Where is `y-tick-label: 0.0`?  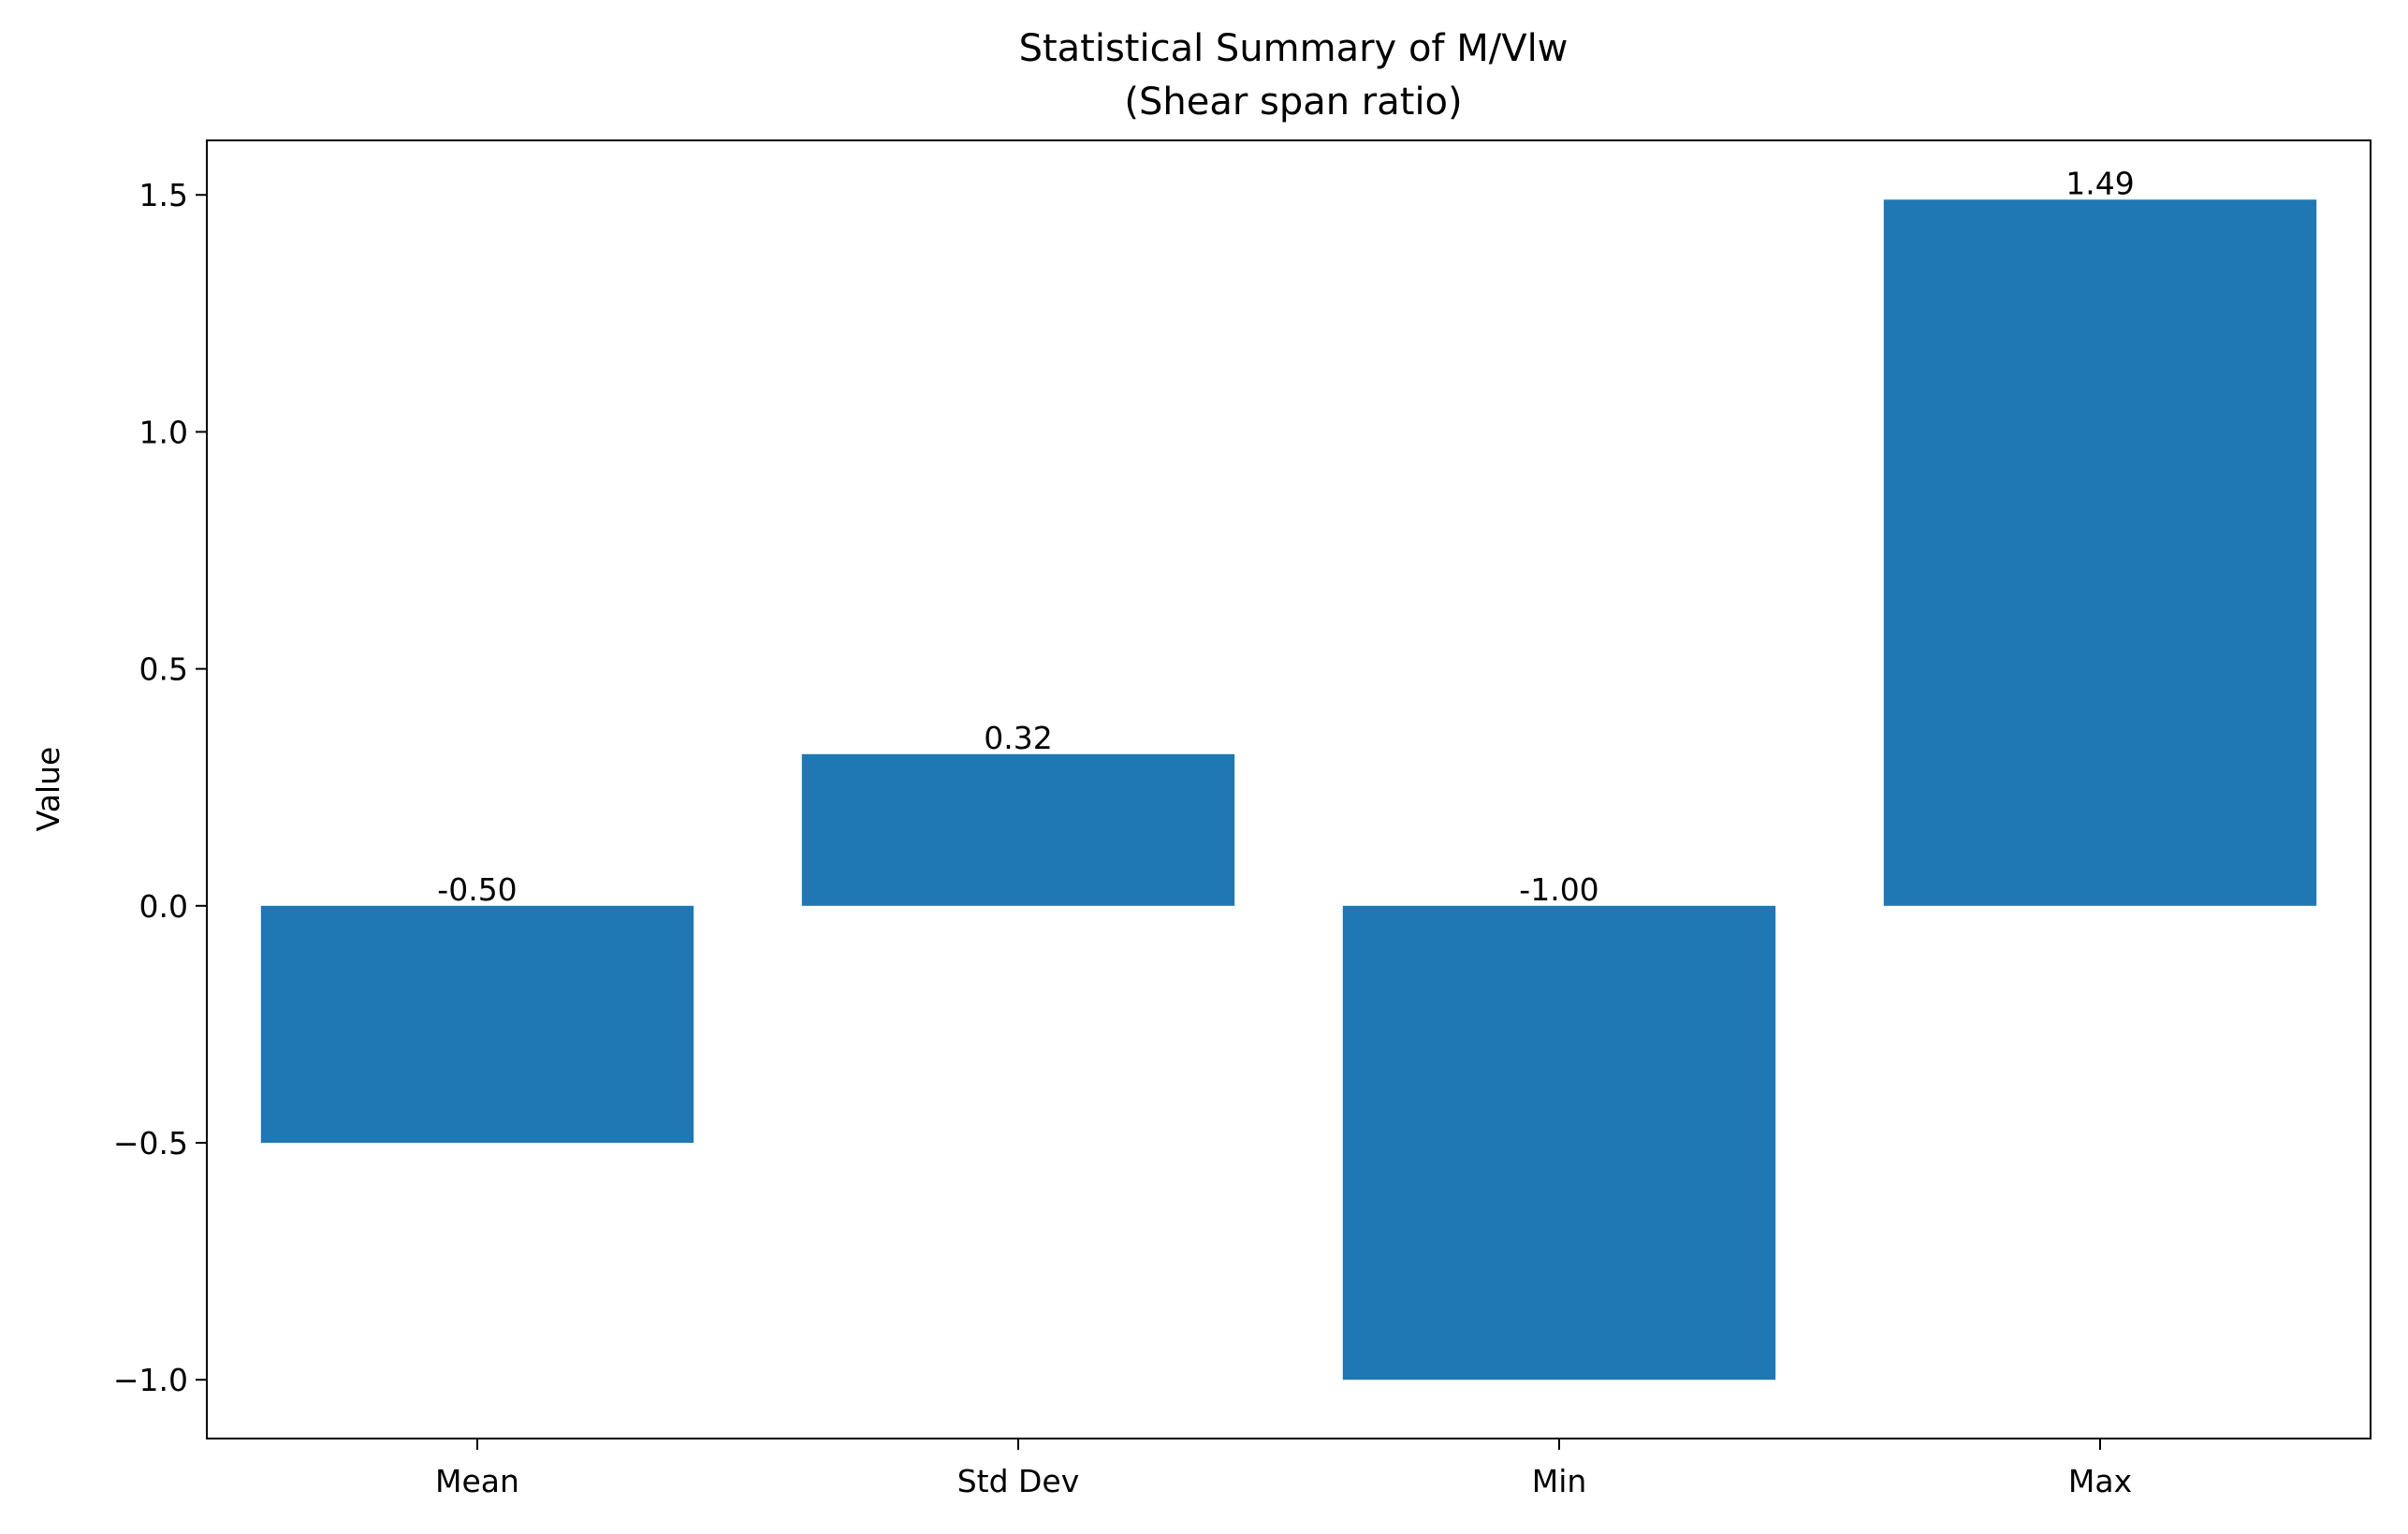 y-tick-label: 0.0 is located at coordinates (163, 907).